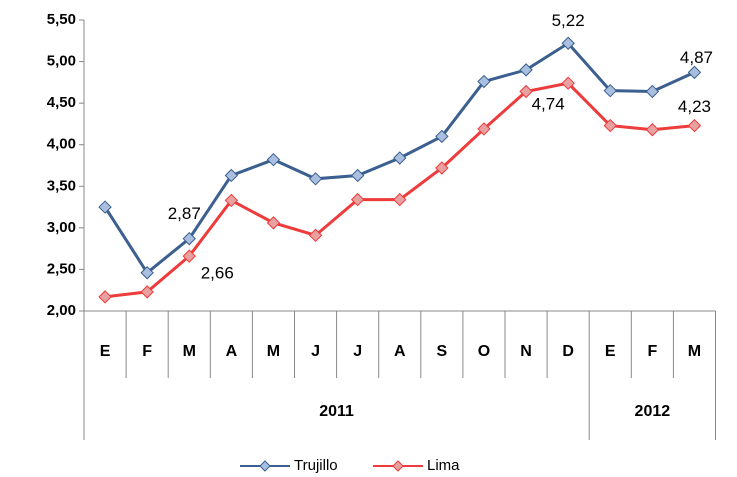 This screenshot has width=737, height=477. What do you see at coordinates (61, 185) in the screenshot?
I see `y-tick-label: 3,50` at bounding box center [61, 185].